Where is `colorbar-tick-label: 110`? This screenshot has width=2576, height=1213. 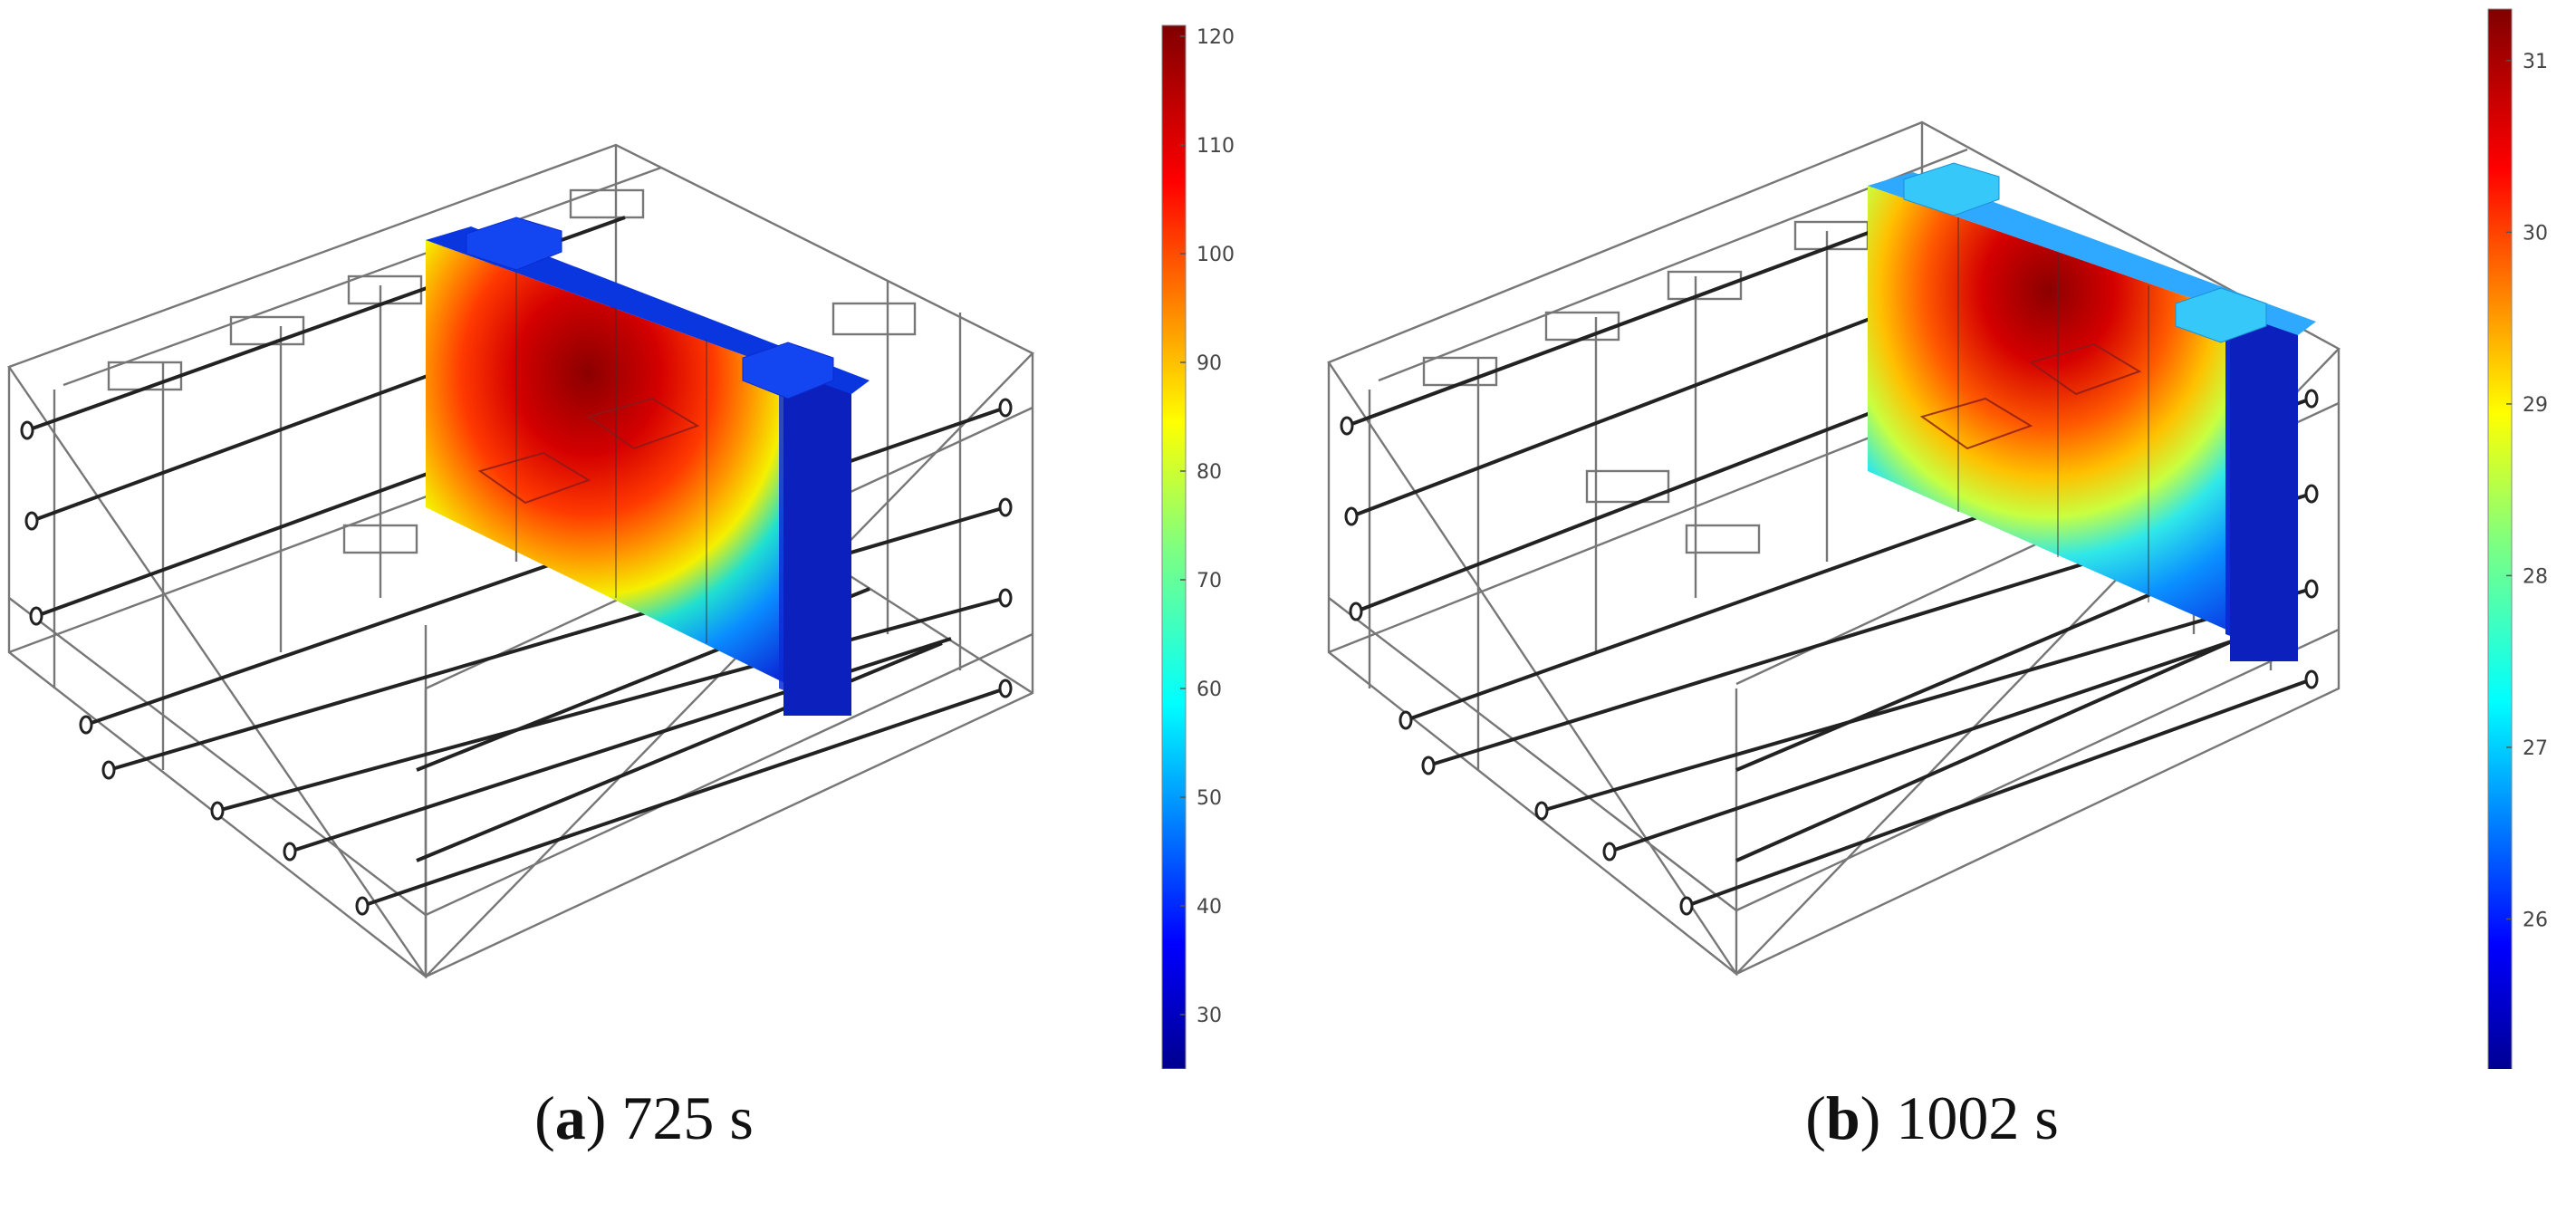 colorbar-tick-label: 110 is located at coordinates (1216, 146).